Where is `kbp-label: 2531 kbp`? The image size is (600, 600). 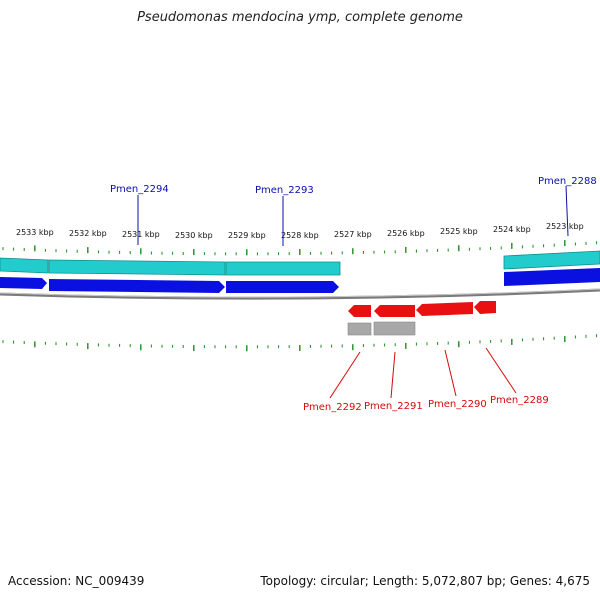
kbp-label: 2531 kbp is located at coordinates (141, 234).